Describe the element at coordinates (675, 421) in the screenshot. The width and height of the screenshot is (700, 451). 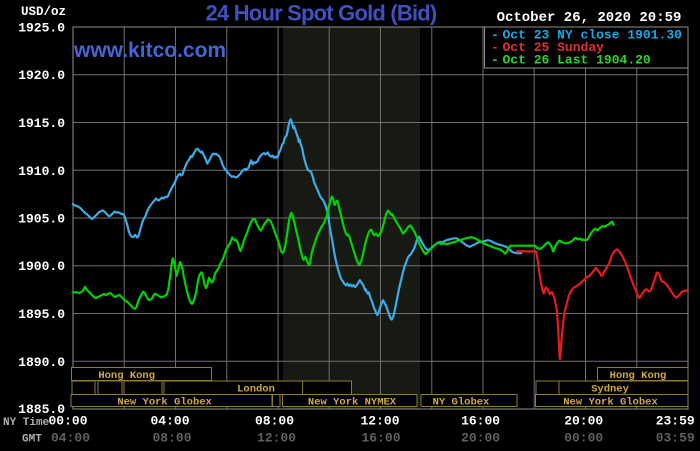
I see `svg-text: 23:59` at that location.